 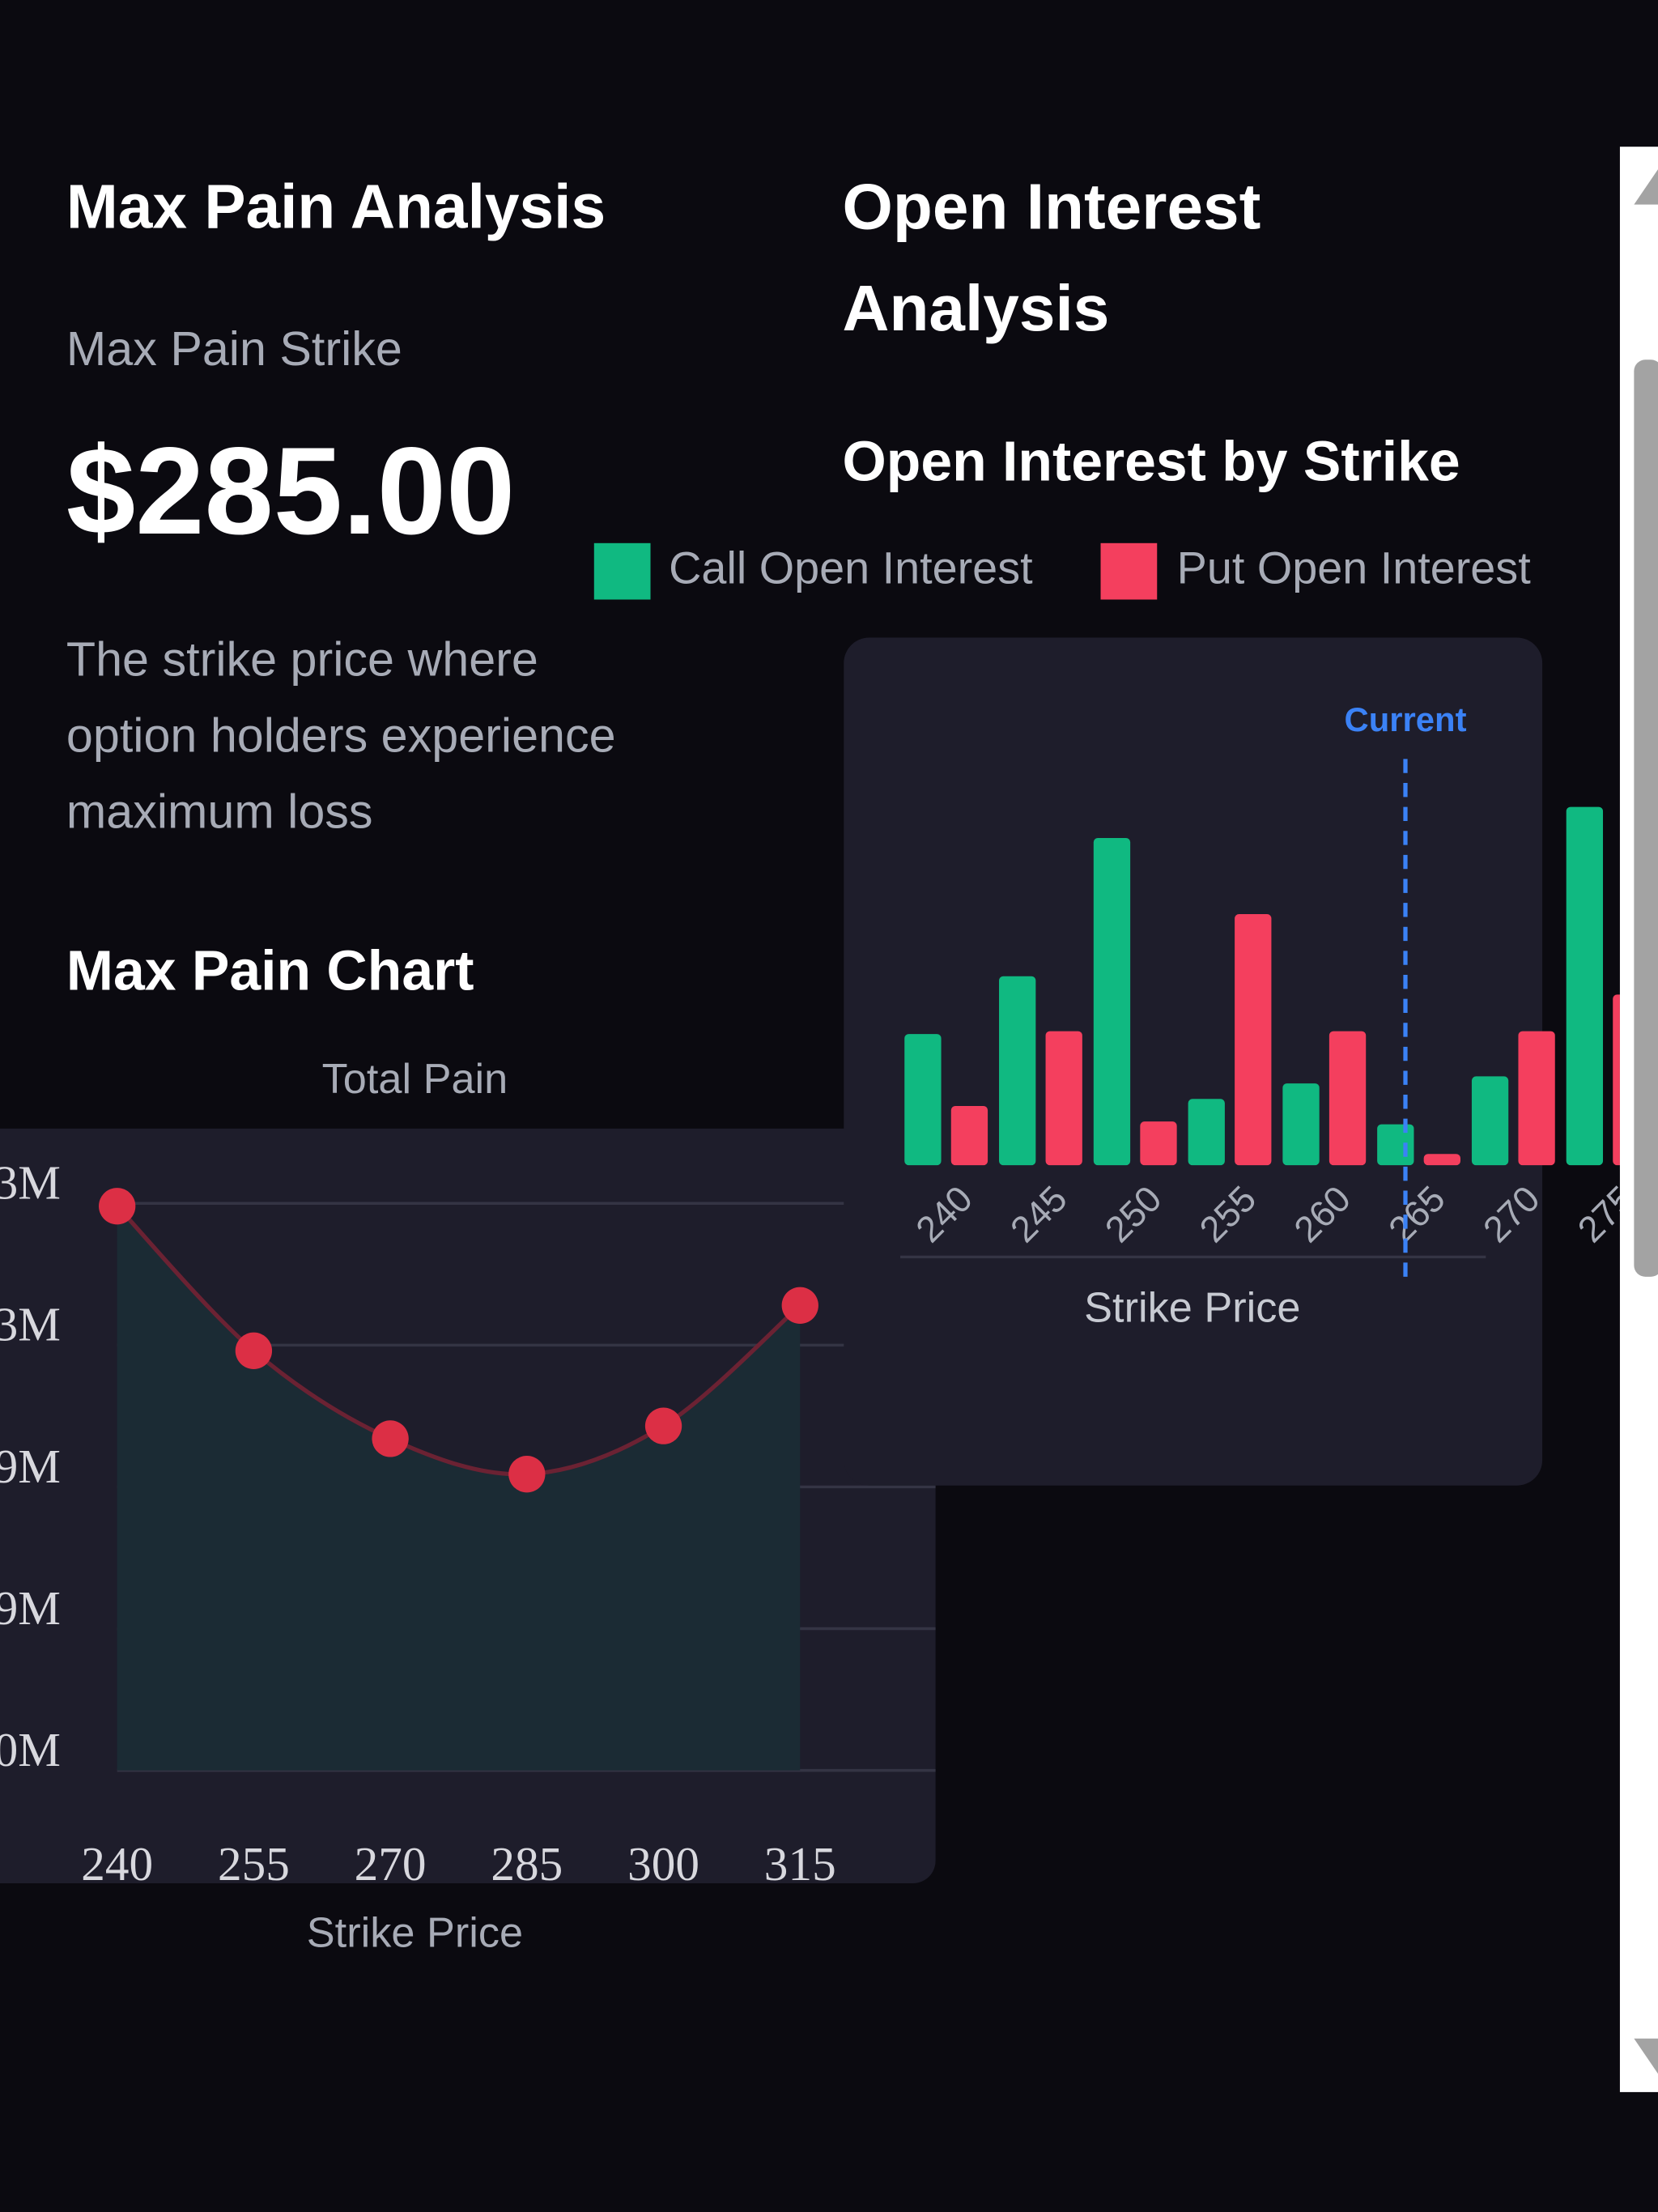 What do you see at coordinates (976, 307) in the screenshot?
I see `section-title: Analysis` at bounding box center [976, 307].